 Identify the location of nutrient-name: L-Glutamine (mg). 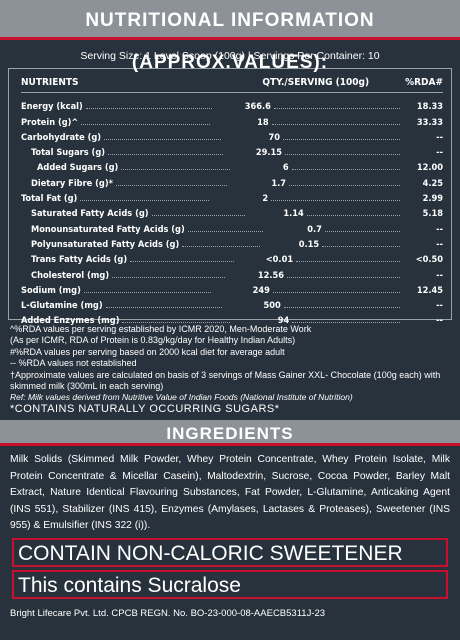
(62, 306).